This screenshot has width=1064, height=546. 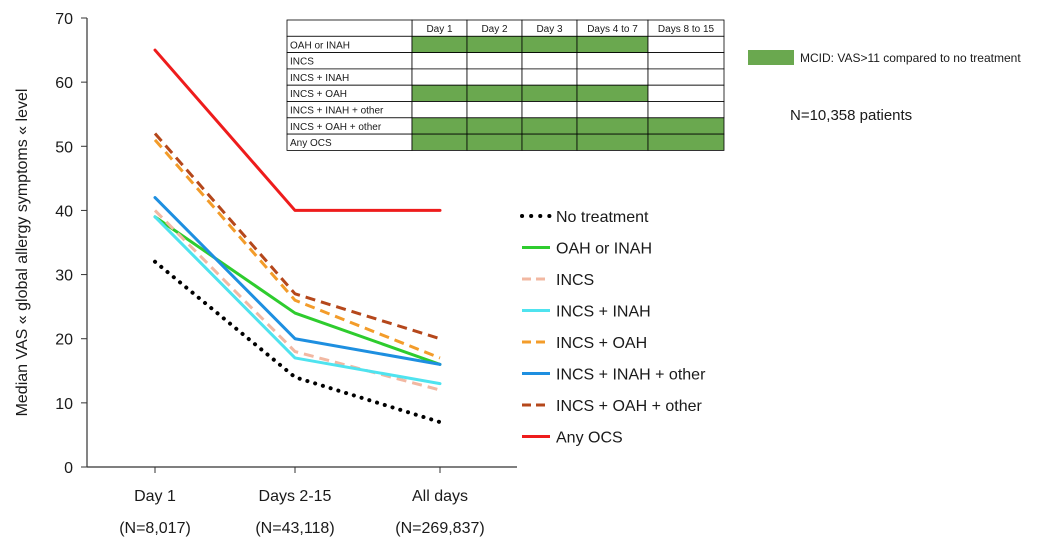 I want to click on table-row-label: INCS + INAH + other, so click(x=337, y=111).